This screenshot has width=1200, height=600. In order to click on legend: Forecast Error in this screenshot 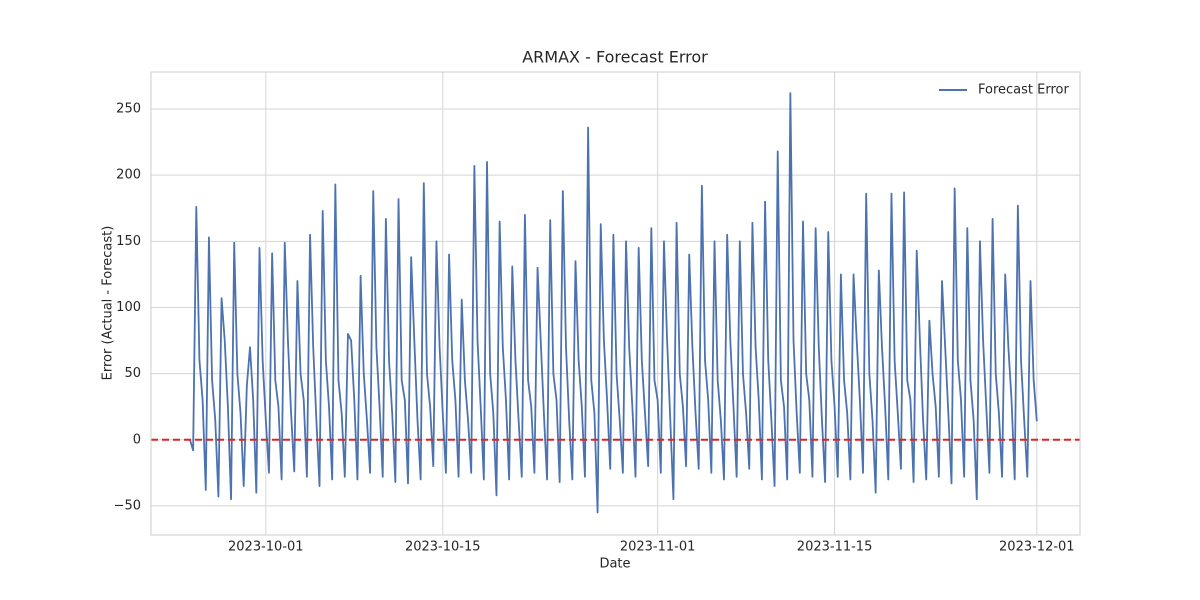, I will do `click(1004, 90)`.